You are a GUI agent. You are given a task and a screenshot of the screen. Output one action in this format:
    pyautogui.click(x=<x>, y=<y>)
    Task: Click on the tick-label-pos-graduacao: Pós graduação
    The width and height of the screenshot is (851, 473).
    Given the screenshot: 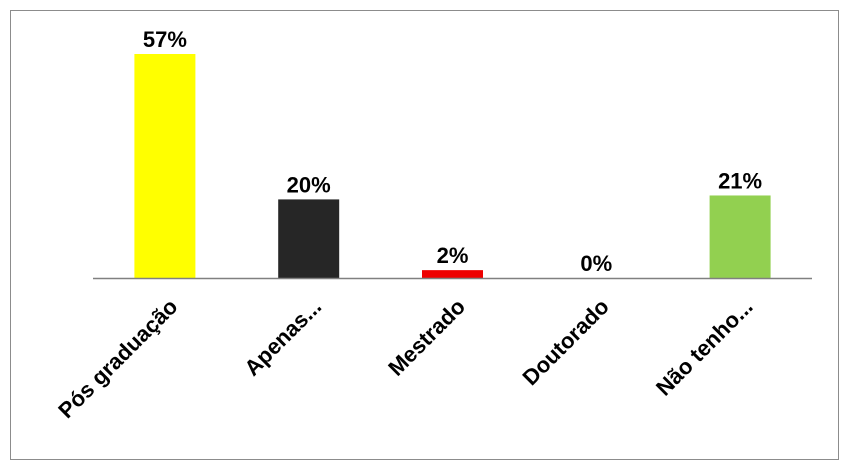 What is the action you would take?
    pyautogui.click(x=117, y=358)
    